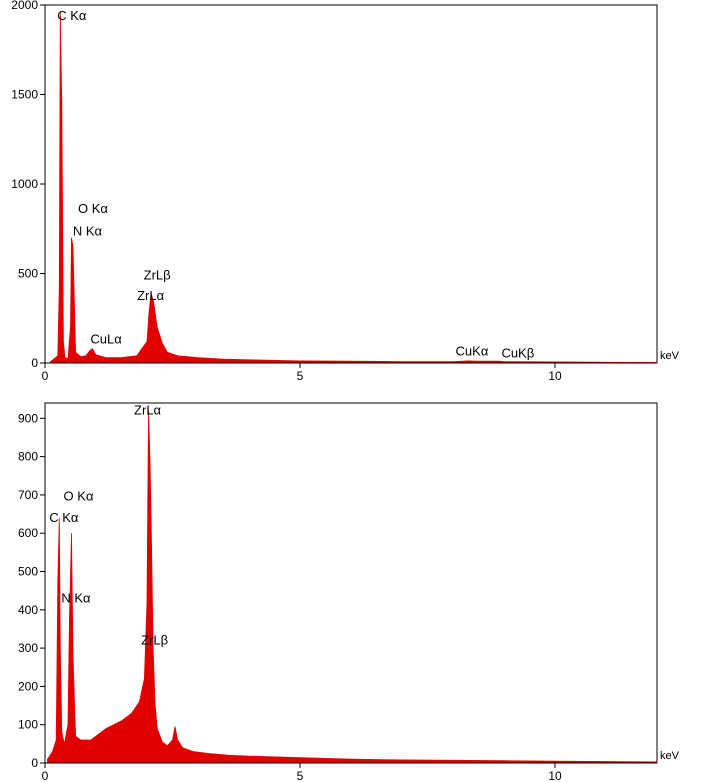  I want to click on peak-annotation: CuKα, so click(472, 351).